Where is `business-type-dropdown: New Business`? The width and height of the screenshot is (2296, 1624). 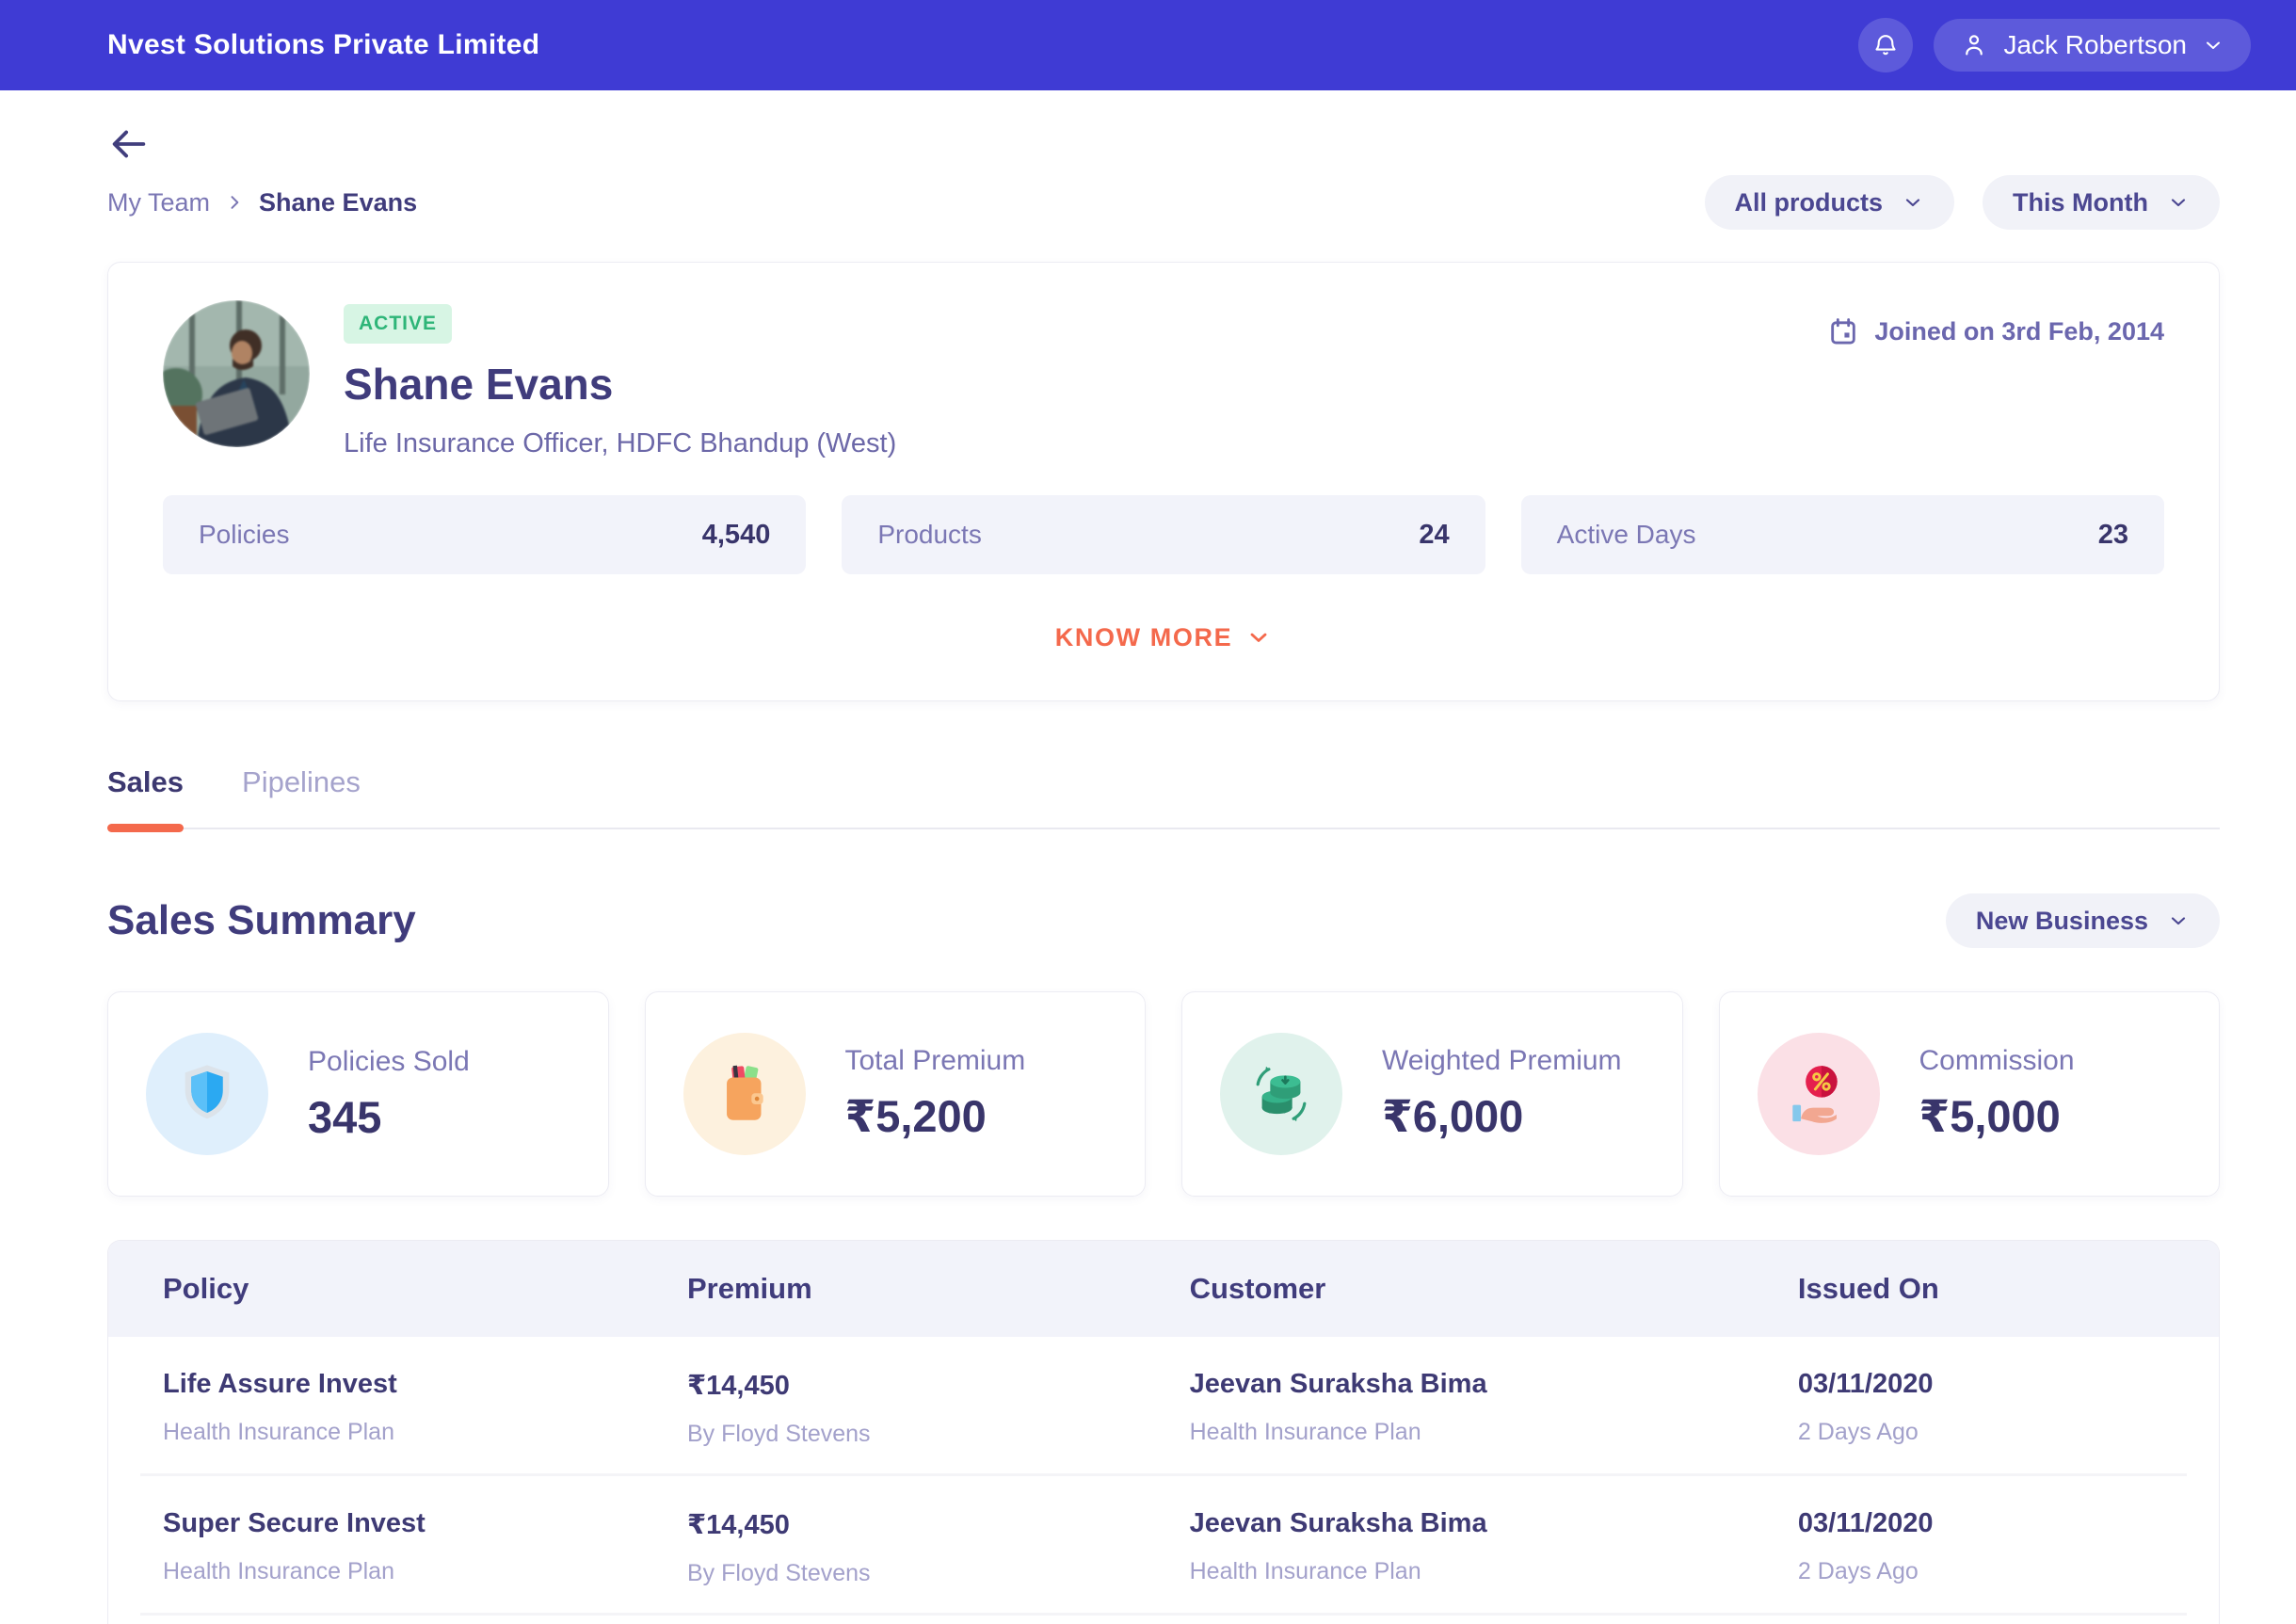
business-type-dropdown: New Business is located at coordinates (2082, 920).